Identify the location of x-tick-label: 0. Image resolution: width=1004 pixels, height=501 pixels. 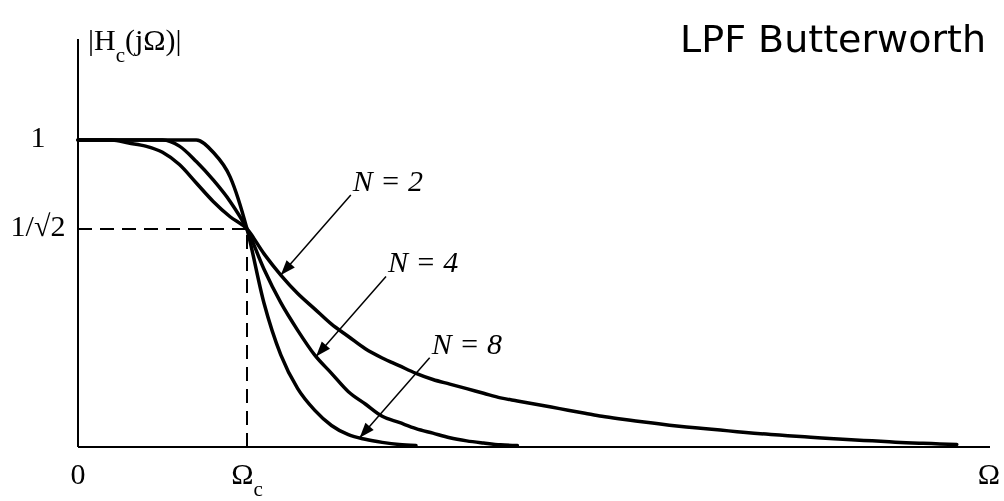
(78, 473).